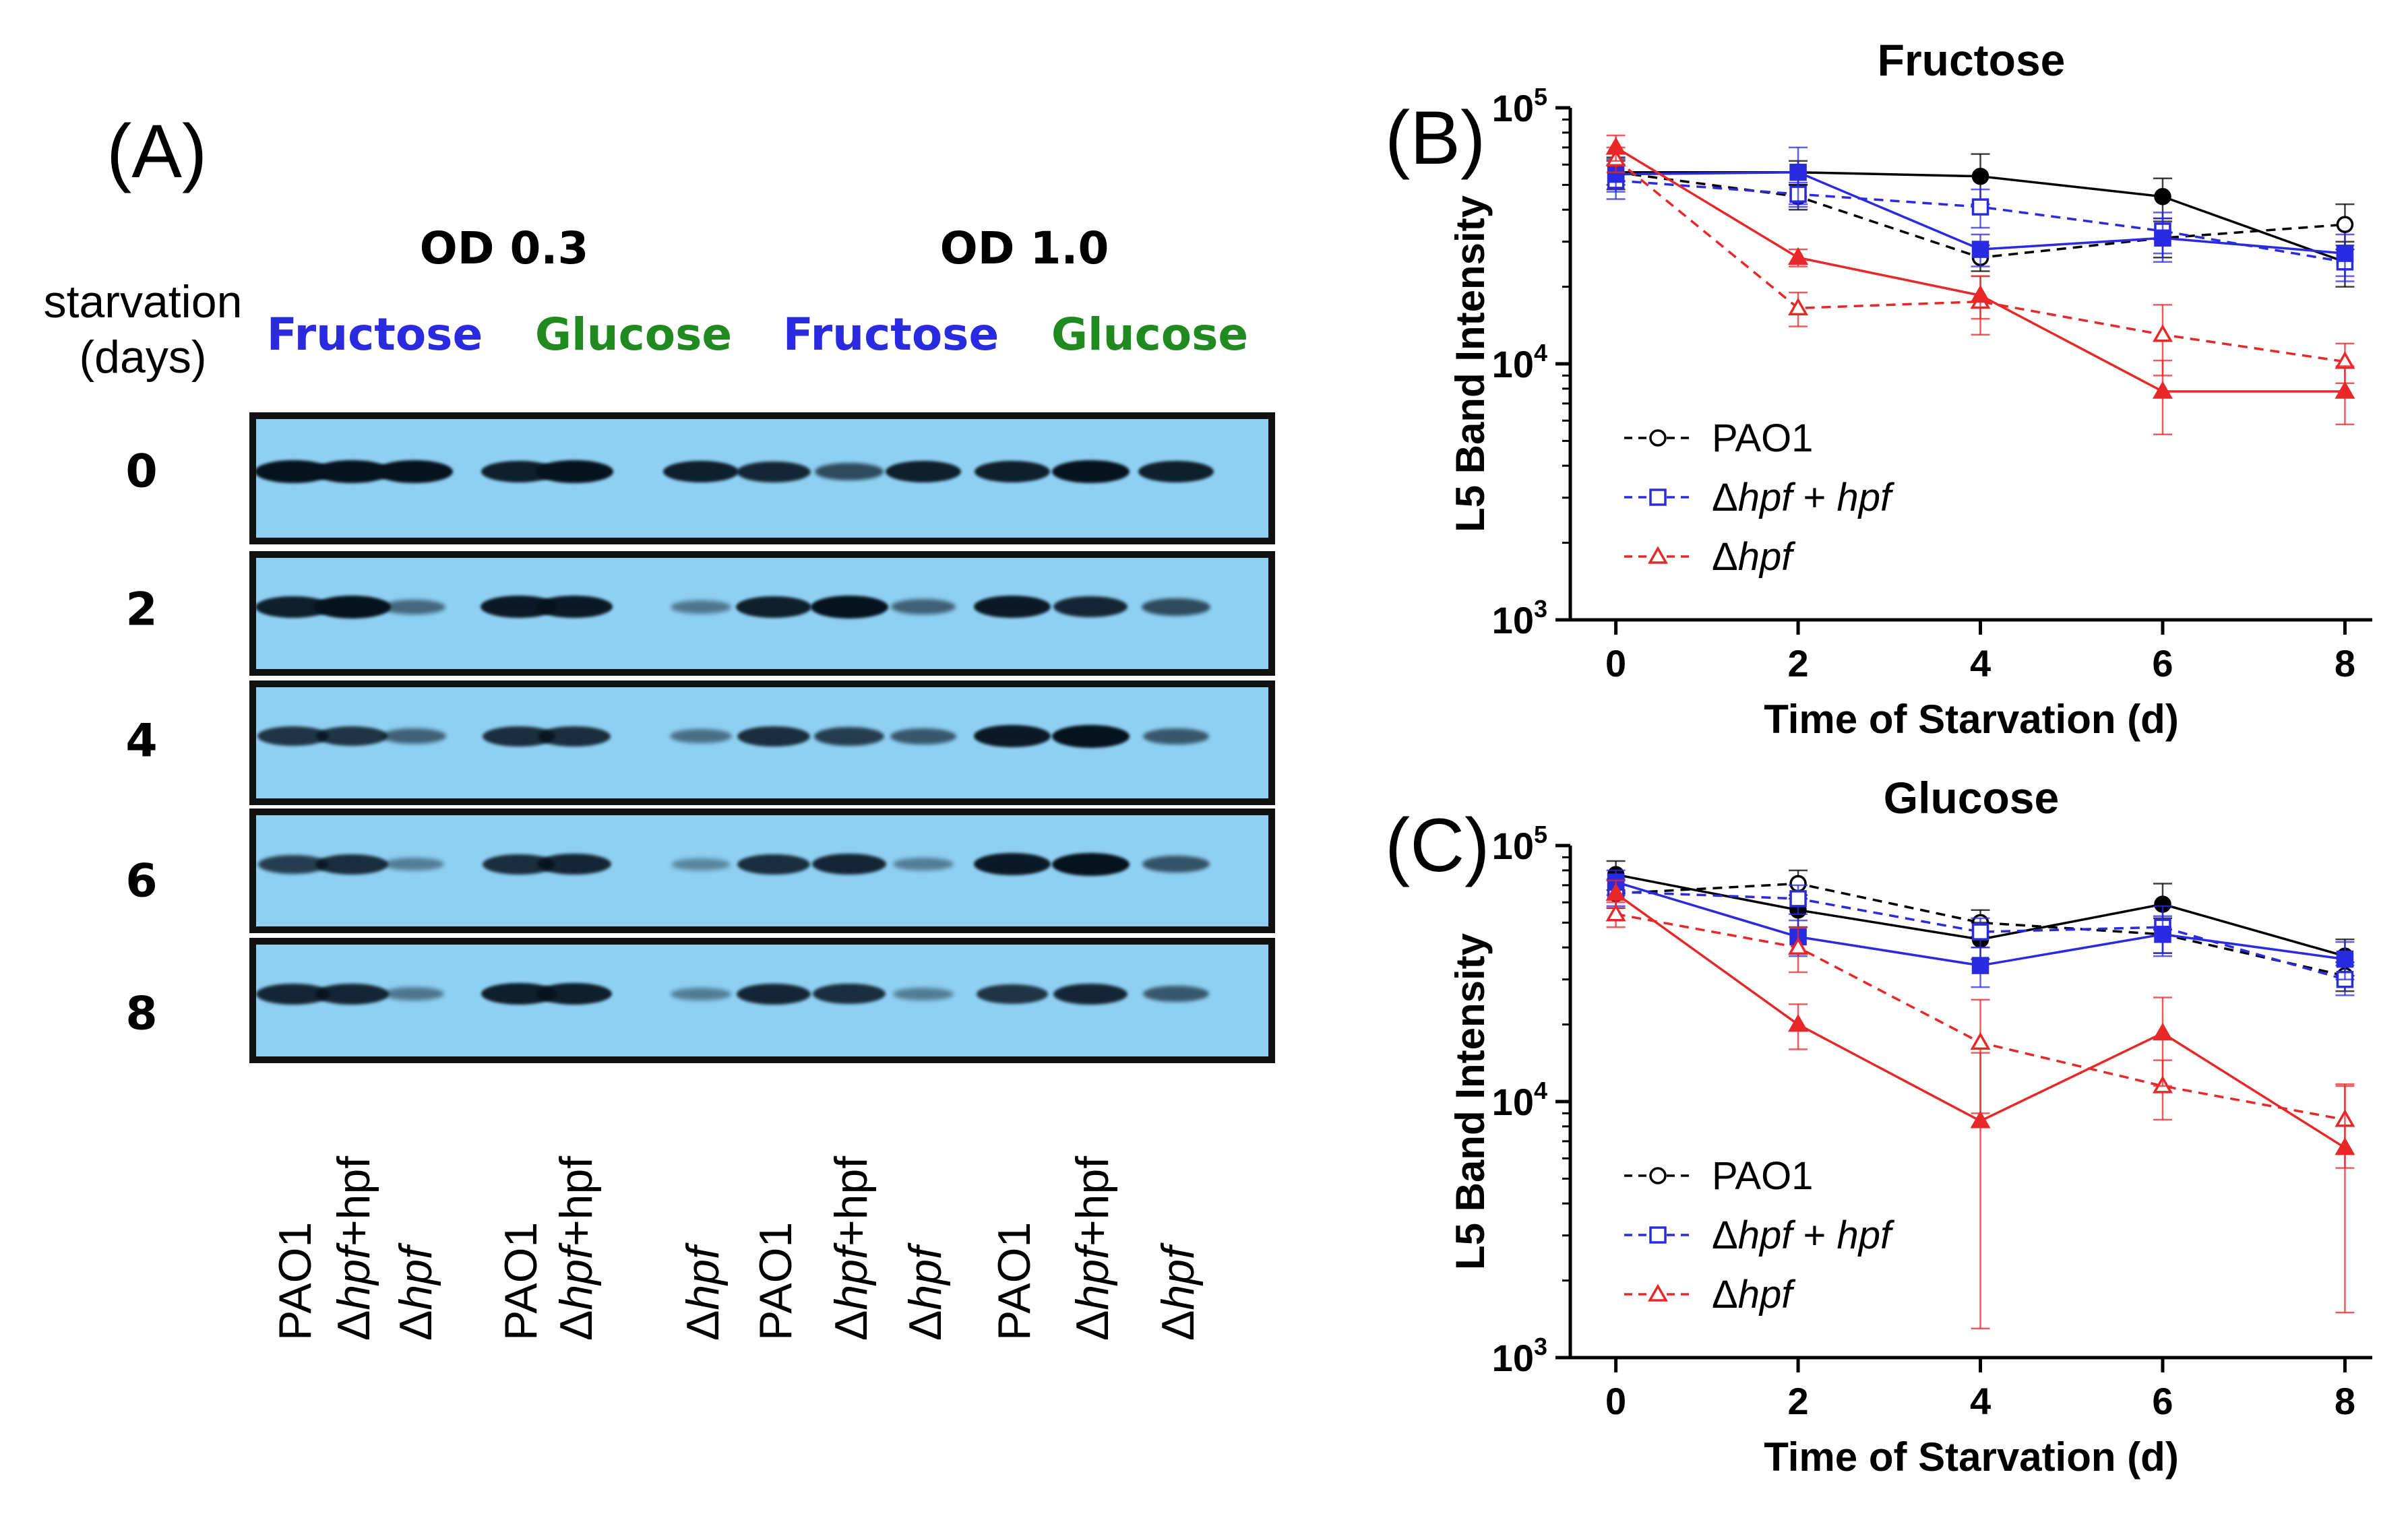  I want to click on x-axis-label: Time of Starvation (d), so click(1971, 720).